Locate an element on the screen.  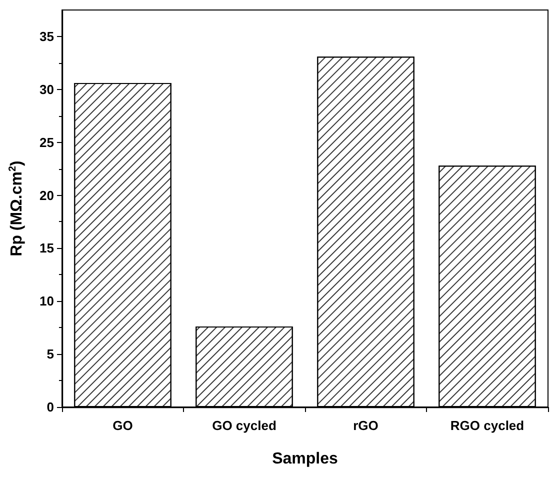
y-tick-label: 25 is located at coordinates (47, 142).